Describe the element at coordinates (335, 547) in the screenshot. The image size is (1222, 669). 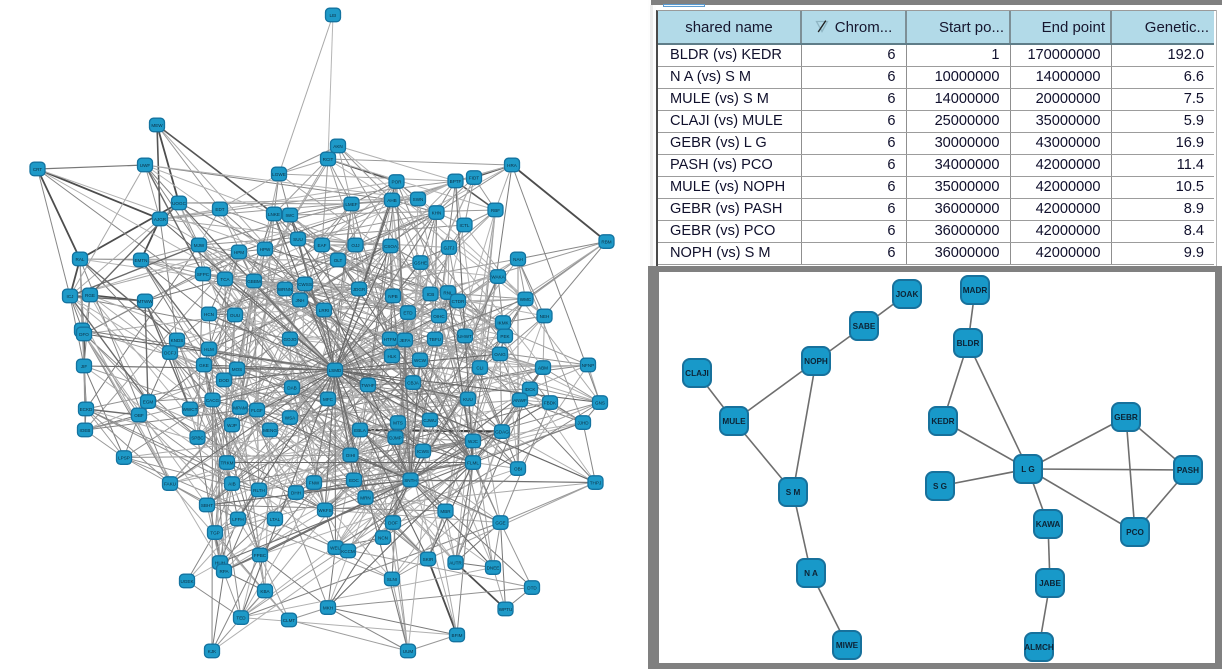
I see `svg-text: WEU` at that location.